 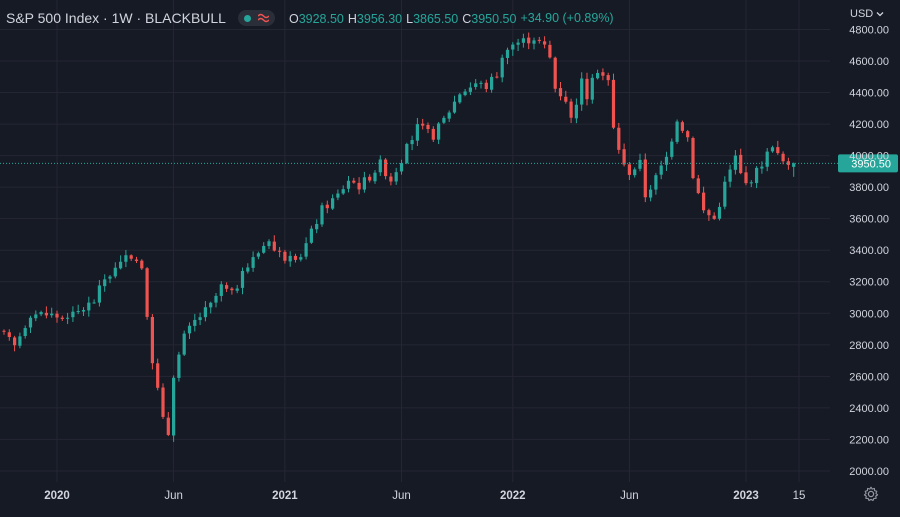 What do you see at coordinates (868, 163) in the screenshot?
I see `last-price-badge` at bounding box center [868, 163].